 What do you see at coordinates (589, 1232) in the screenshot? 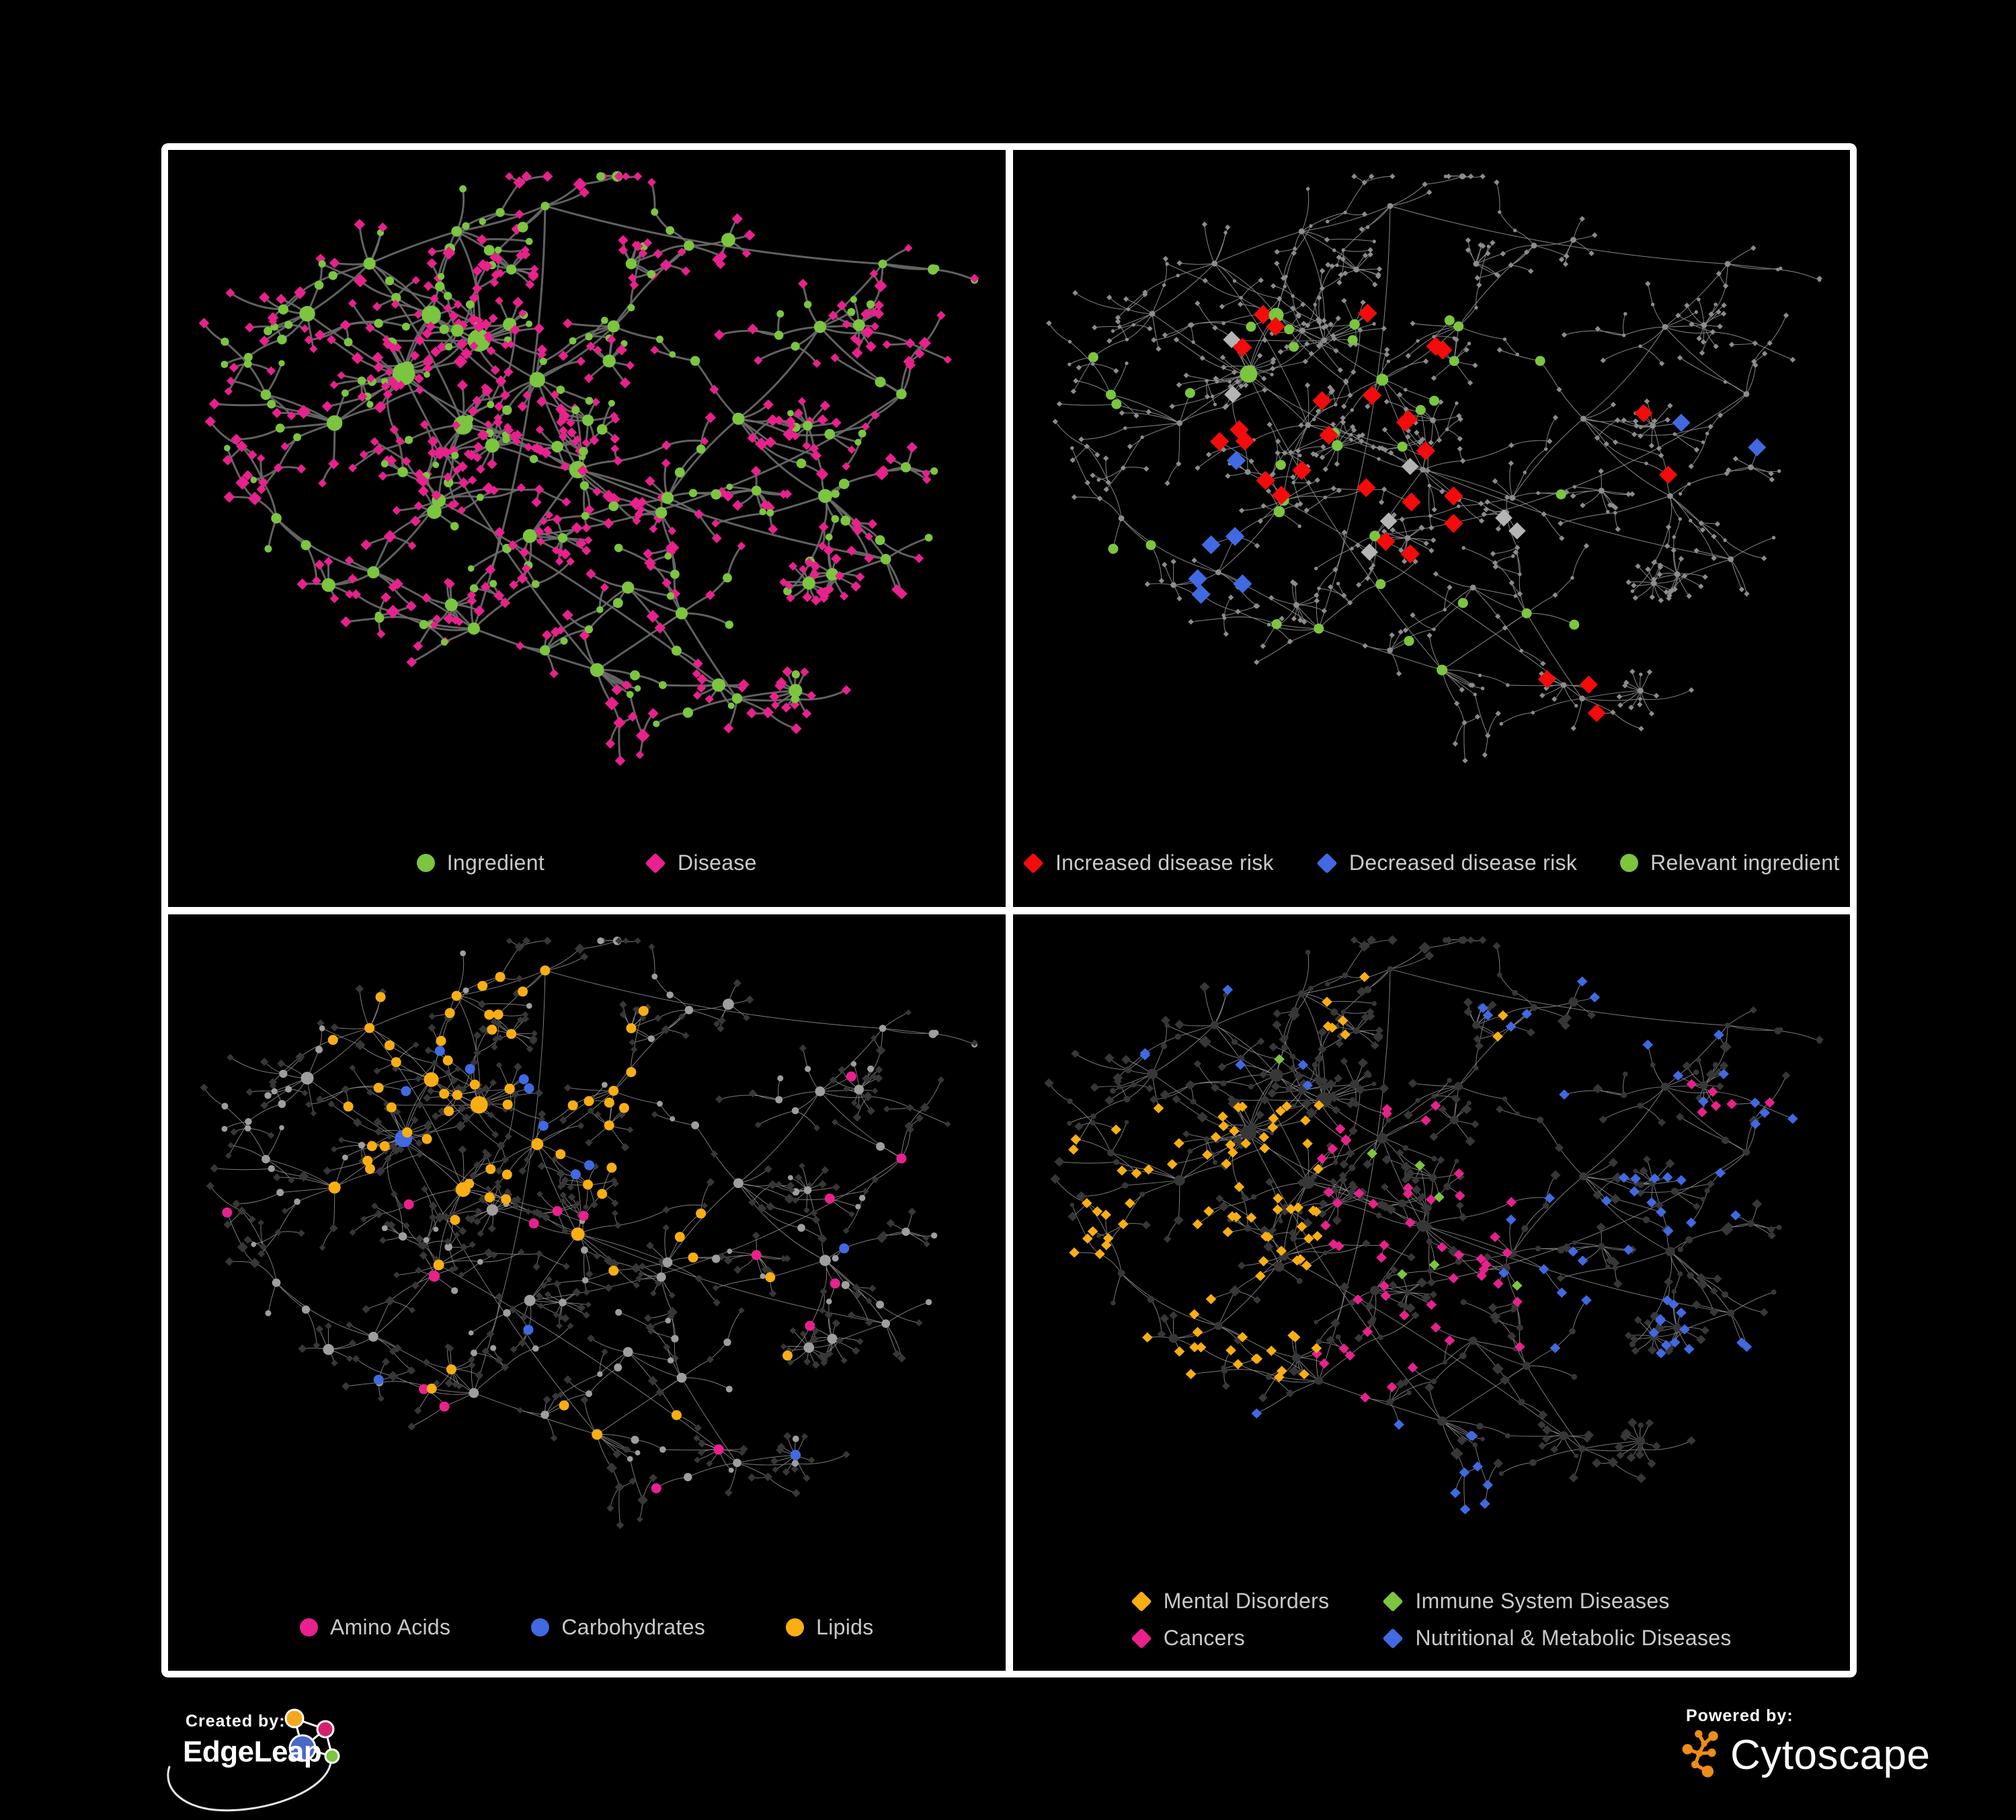
I see `network-graph-nutrient-classes` at bounding box center [589, 1232].